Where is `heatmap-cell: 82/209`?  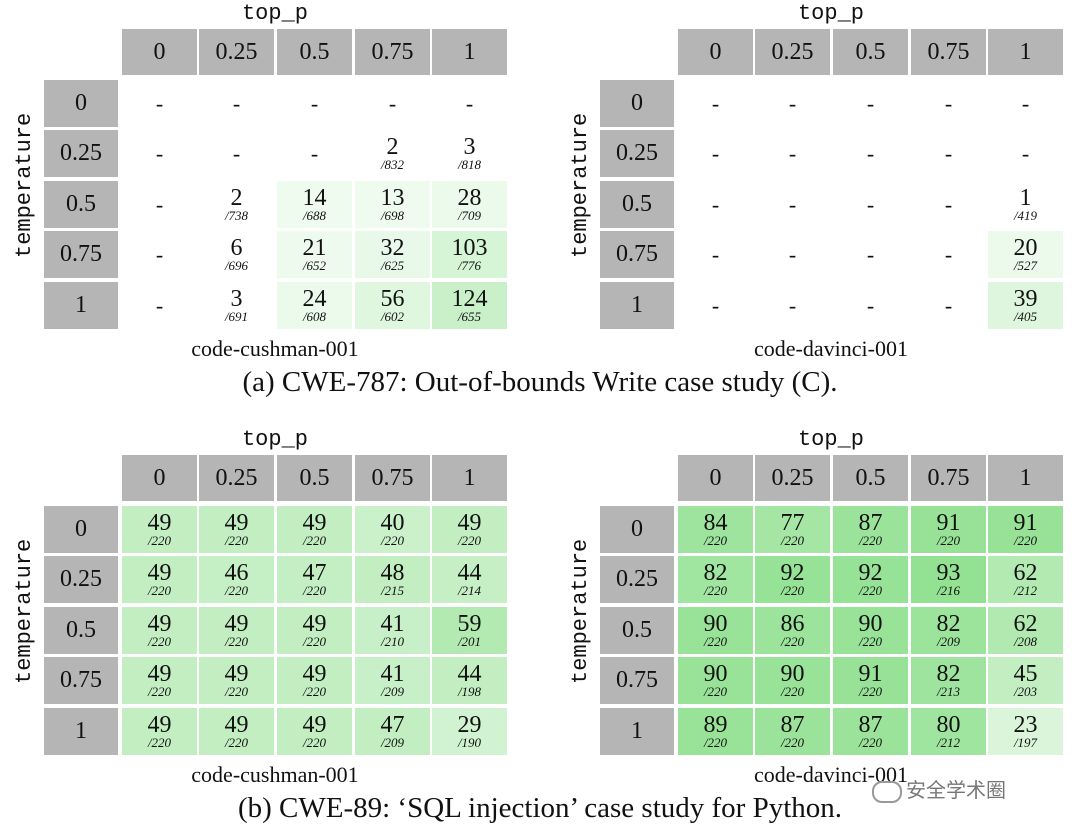
heatmap-cell: 82/209 is located at coordinates (948, 630).